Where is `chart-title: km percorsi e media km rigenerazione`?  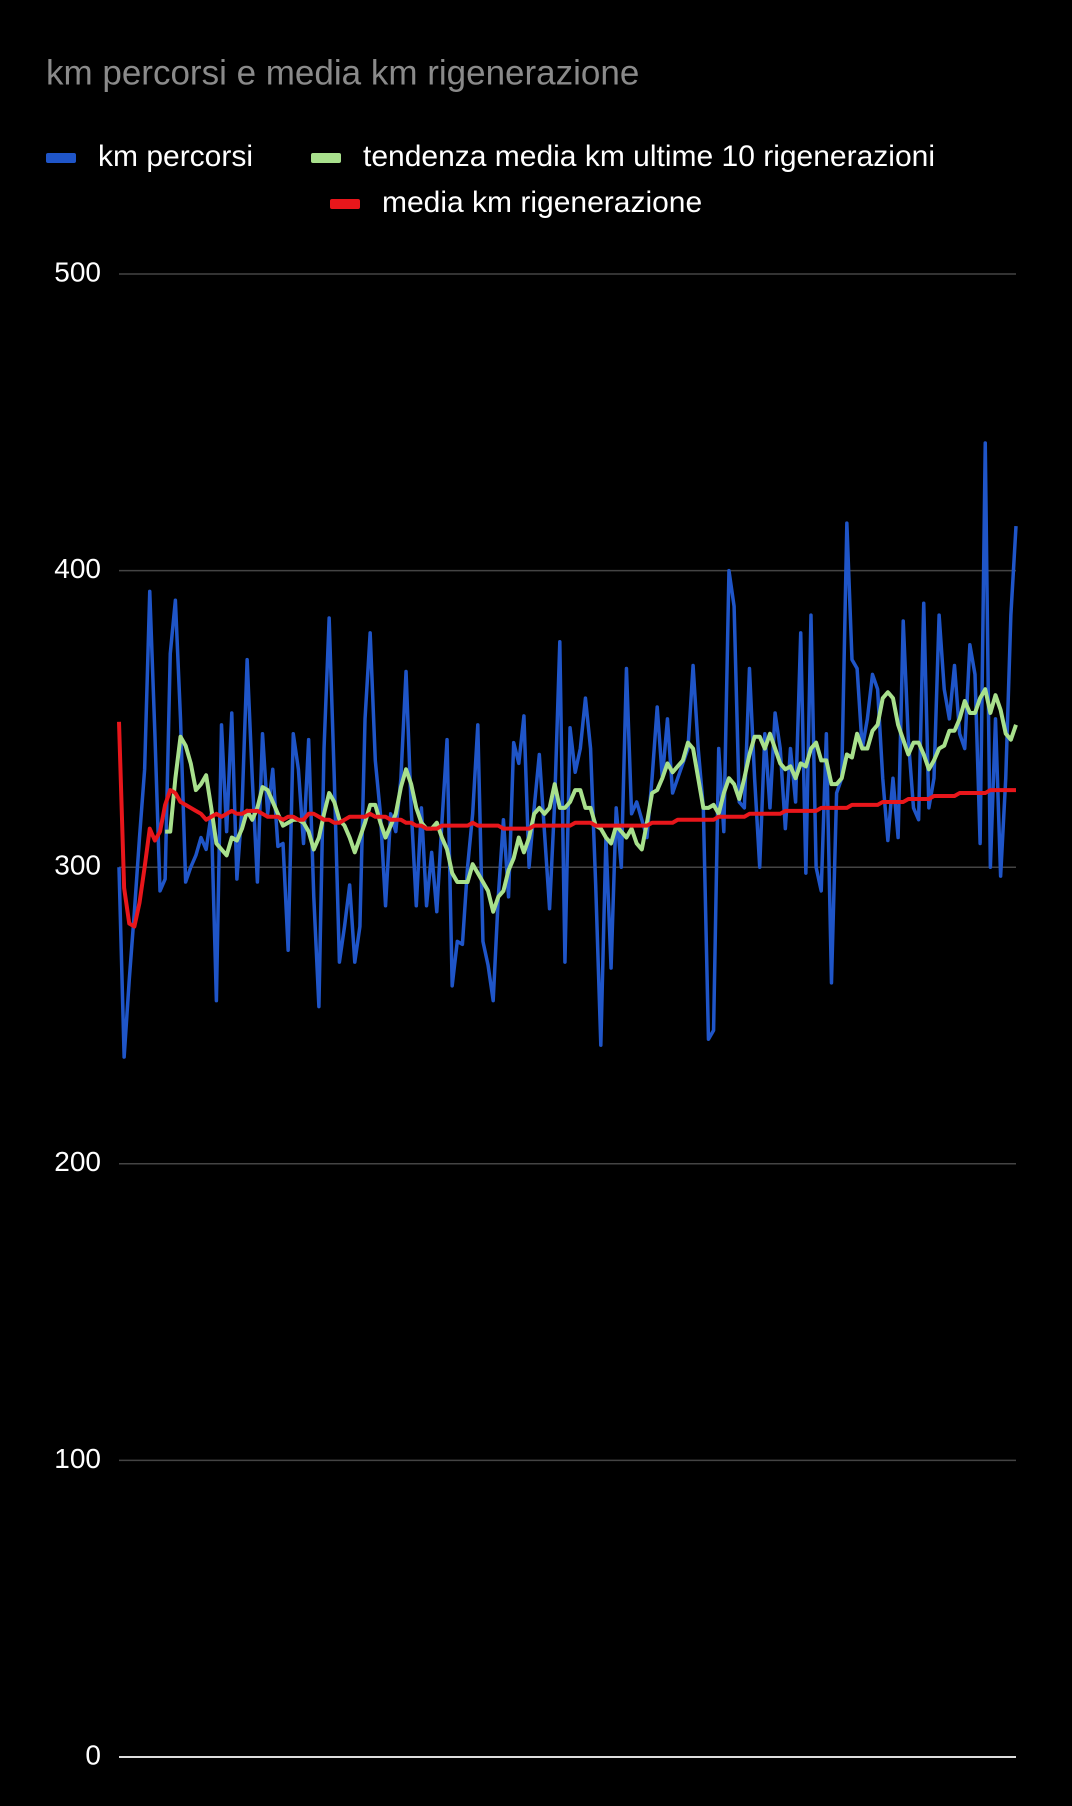
chart-title: km percorsi e media km rigenerazione is located at coordinates (342, 72).